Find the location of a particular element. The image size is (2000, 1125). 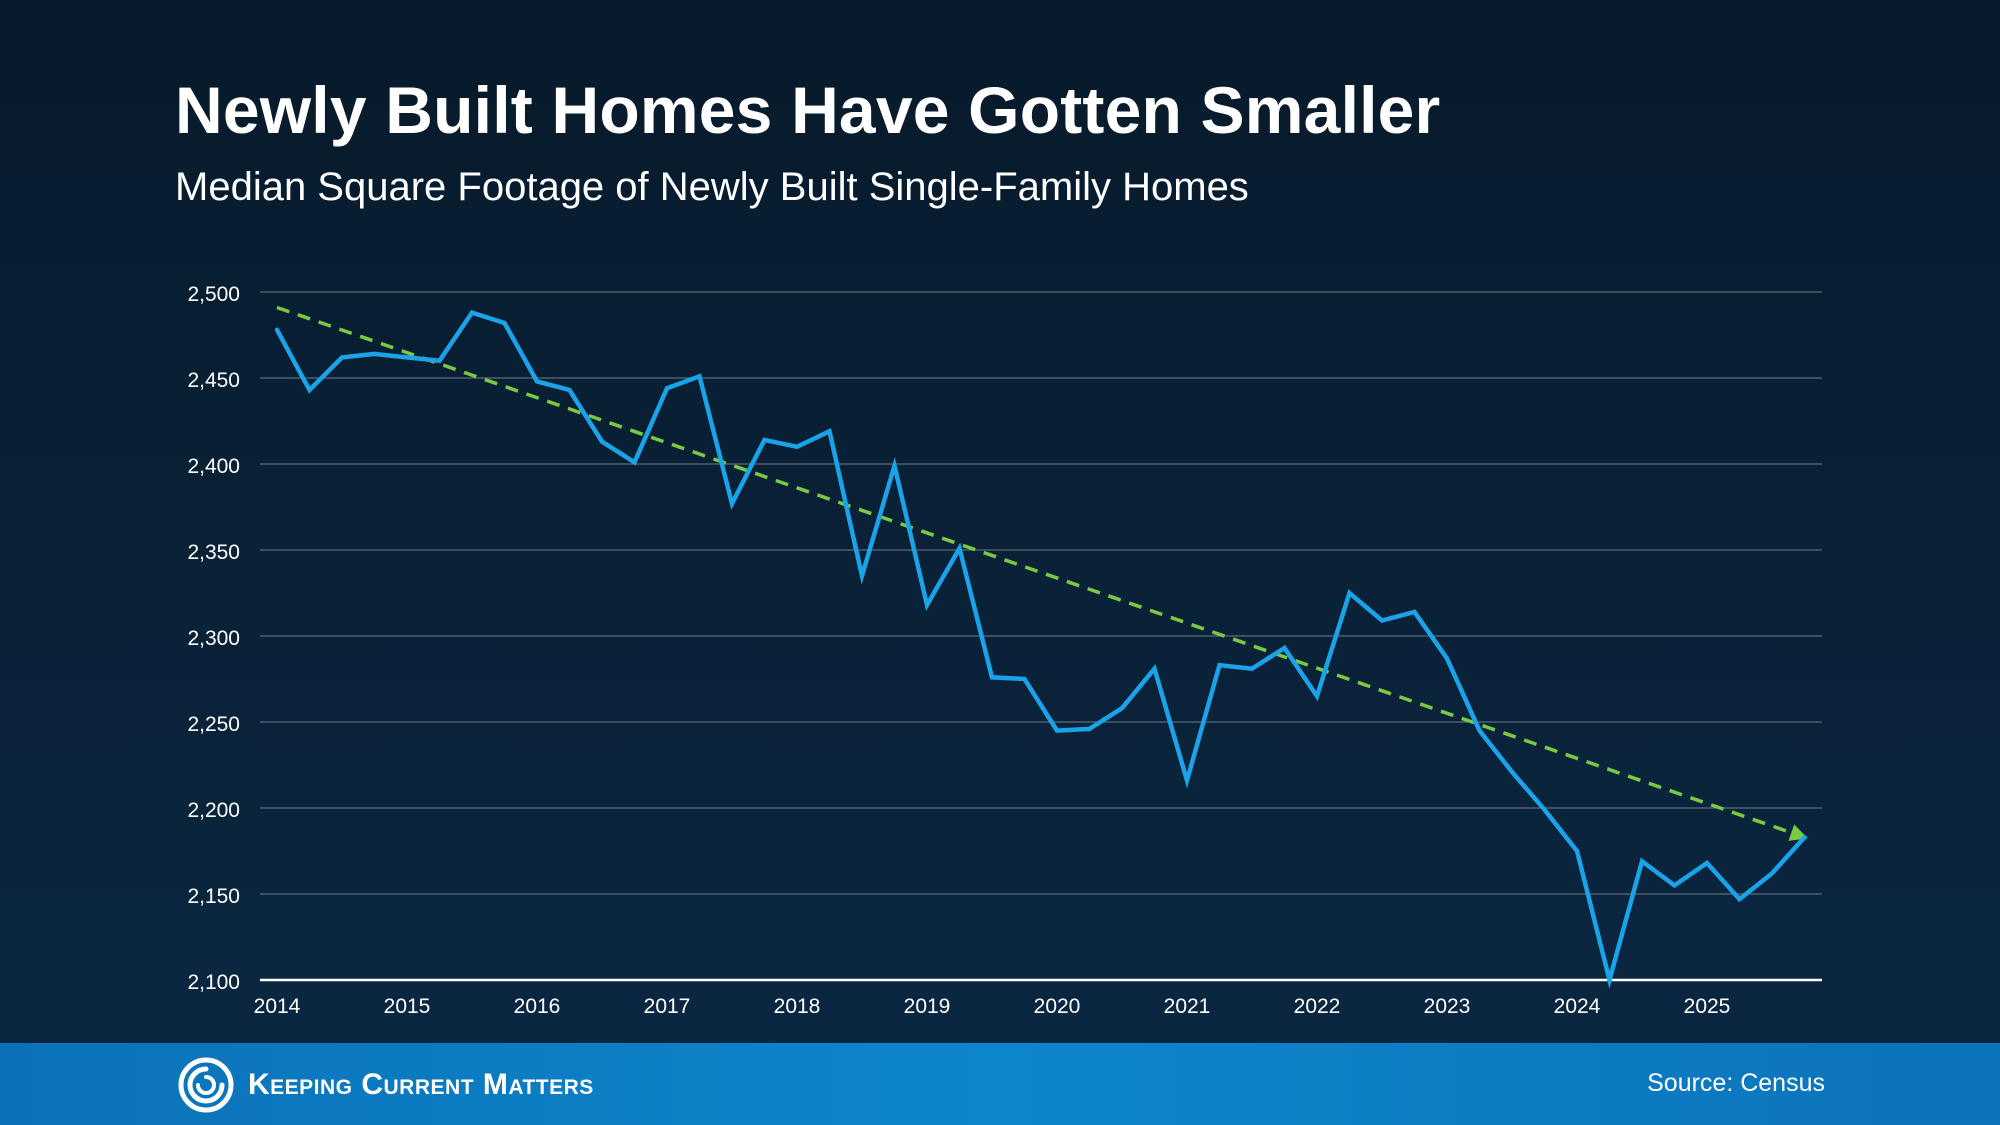

footer-bar: Keeping Current Matters Source: Census is located at coordinates (1000, 1084).